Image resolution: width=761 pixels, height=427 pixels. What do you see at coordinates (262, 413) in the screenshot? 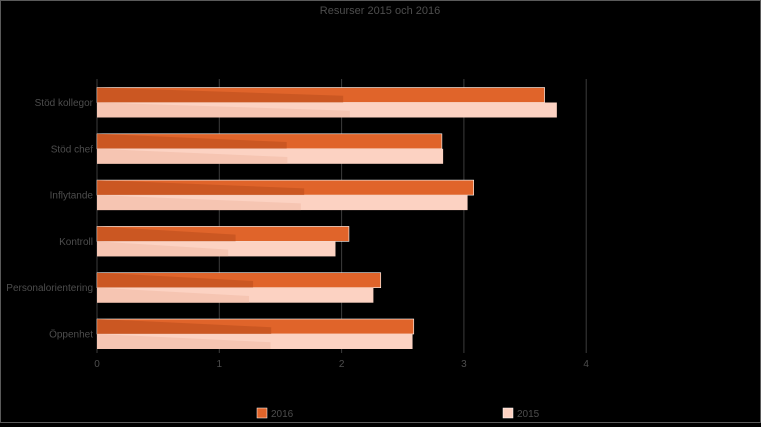
I see `legend-swatch-2016` at bounding box center [262, 413].